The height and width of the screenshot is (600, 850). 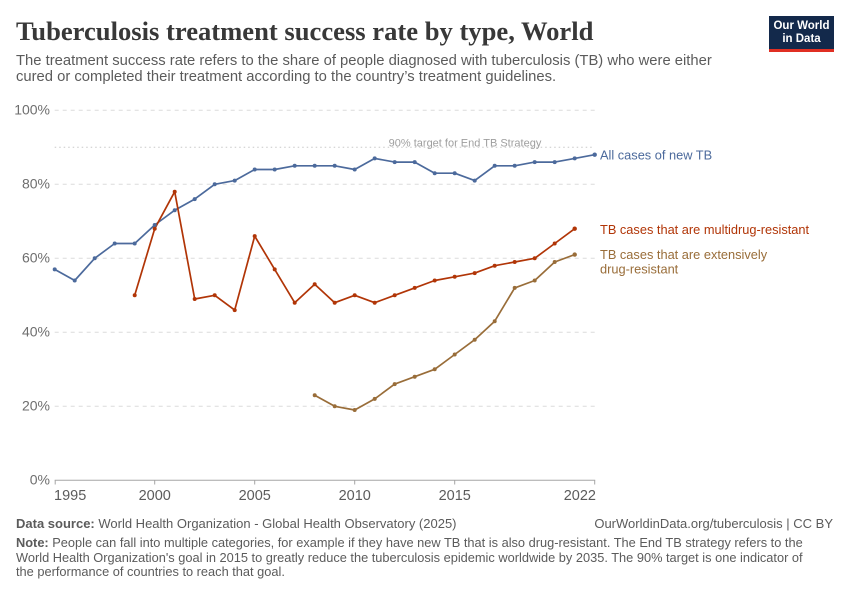 I want to click on svg-text:TB cases that are multidrug-re: TB cases that are multidrug-resistant, so click(x=705, y=229).